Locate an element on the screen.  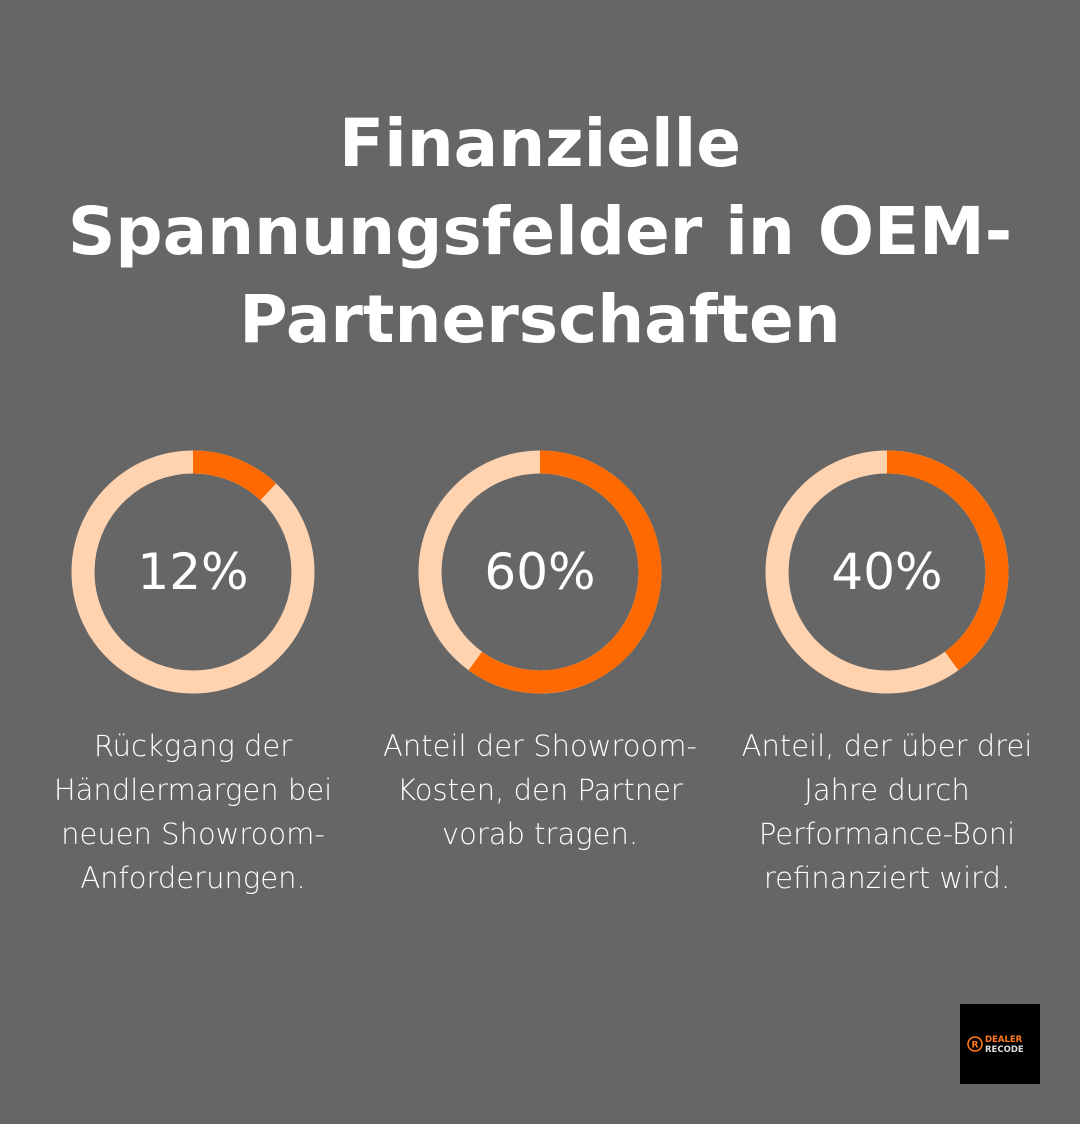
gauge-value: 60% is located at coordinates (540, 572).